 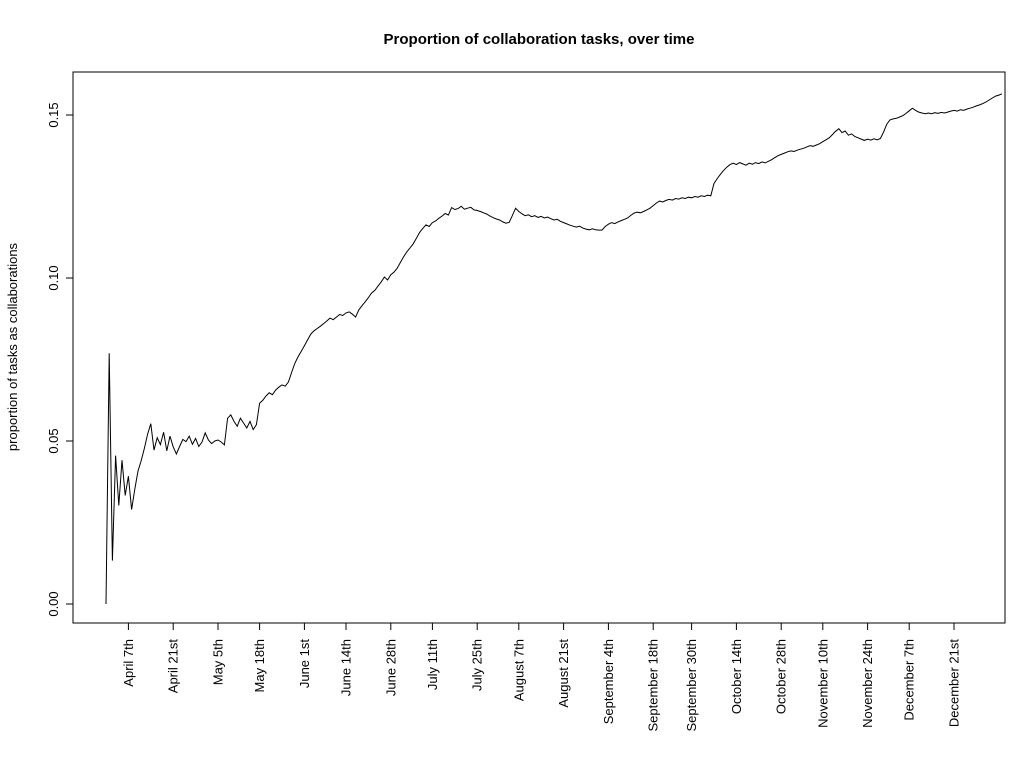 I want to click on x-tick-label: November 24th, so click(x=867, y=683).